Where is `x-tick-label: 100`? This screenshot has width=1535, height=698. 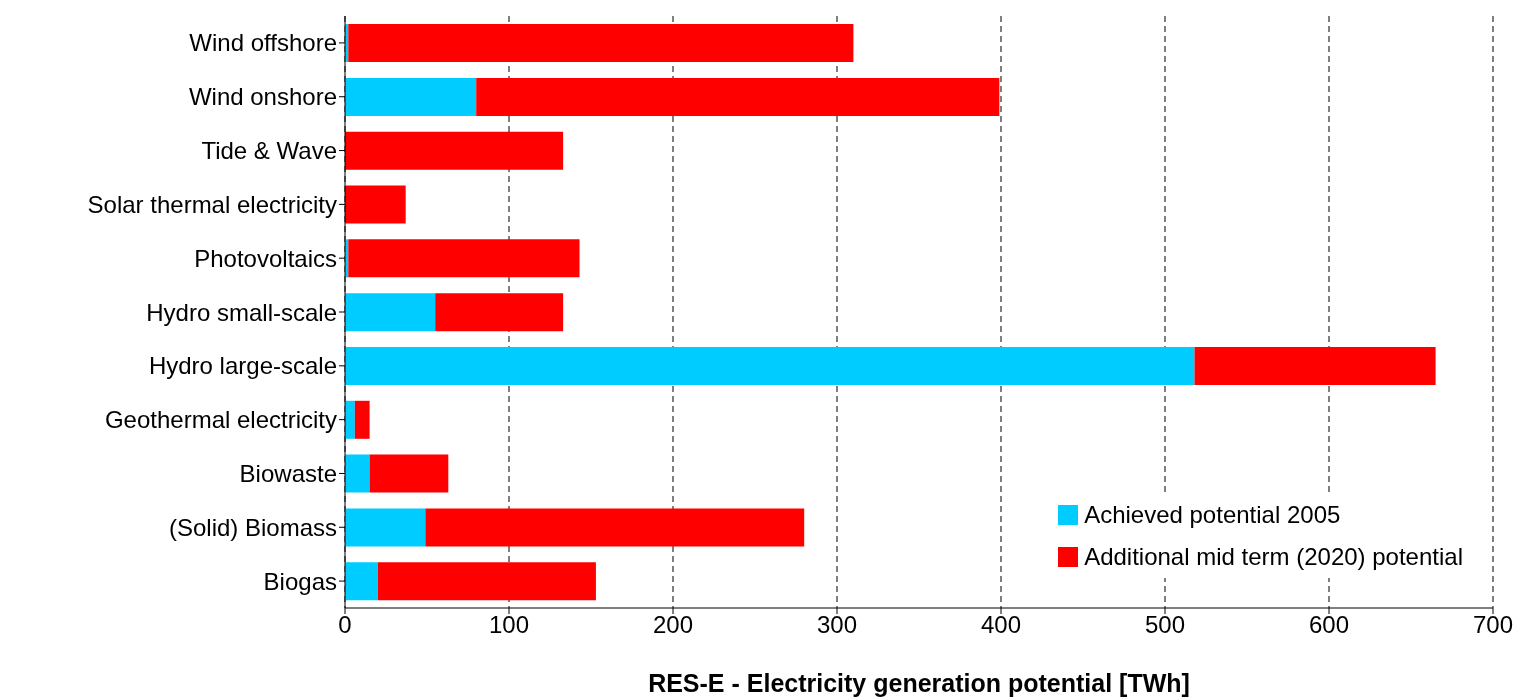 x-tick-label: 100 is located at coordinates (509, 625).